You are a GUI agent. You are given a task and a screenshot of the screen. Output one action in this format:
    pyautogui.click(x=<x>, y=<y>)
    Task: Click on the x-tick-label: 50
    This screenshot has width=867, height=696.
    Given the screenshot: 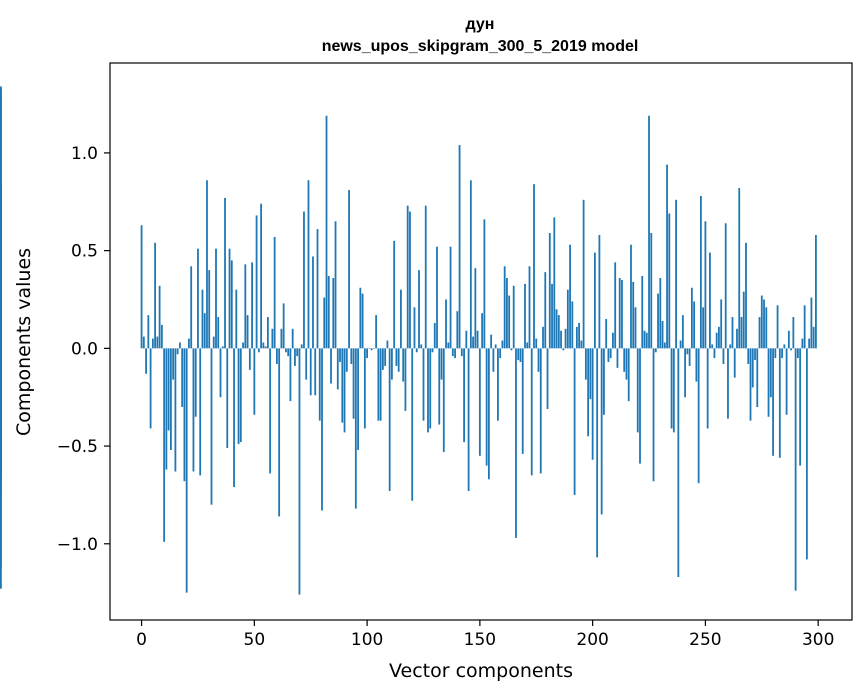 What is the action you would take?
    pyautogui.click(x=255, y=640)
    